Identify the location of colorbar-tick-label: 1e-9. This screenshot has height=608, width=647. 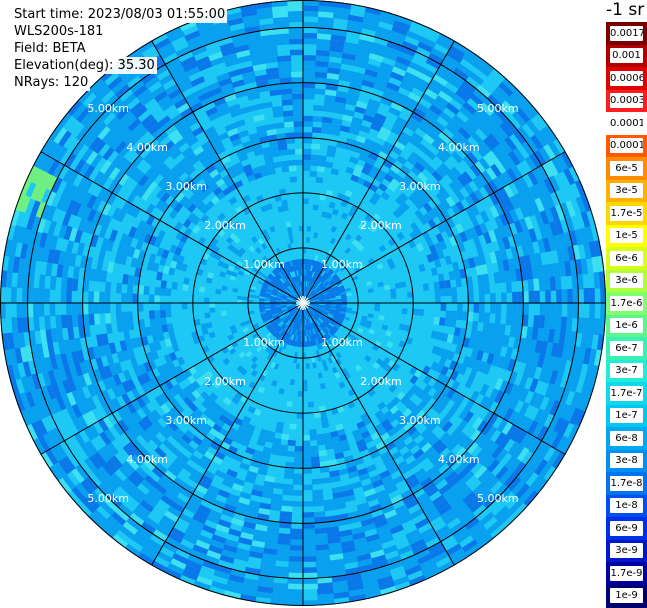
(626, 596).